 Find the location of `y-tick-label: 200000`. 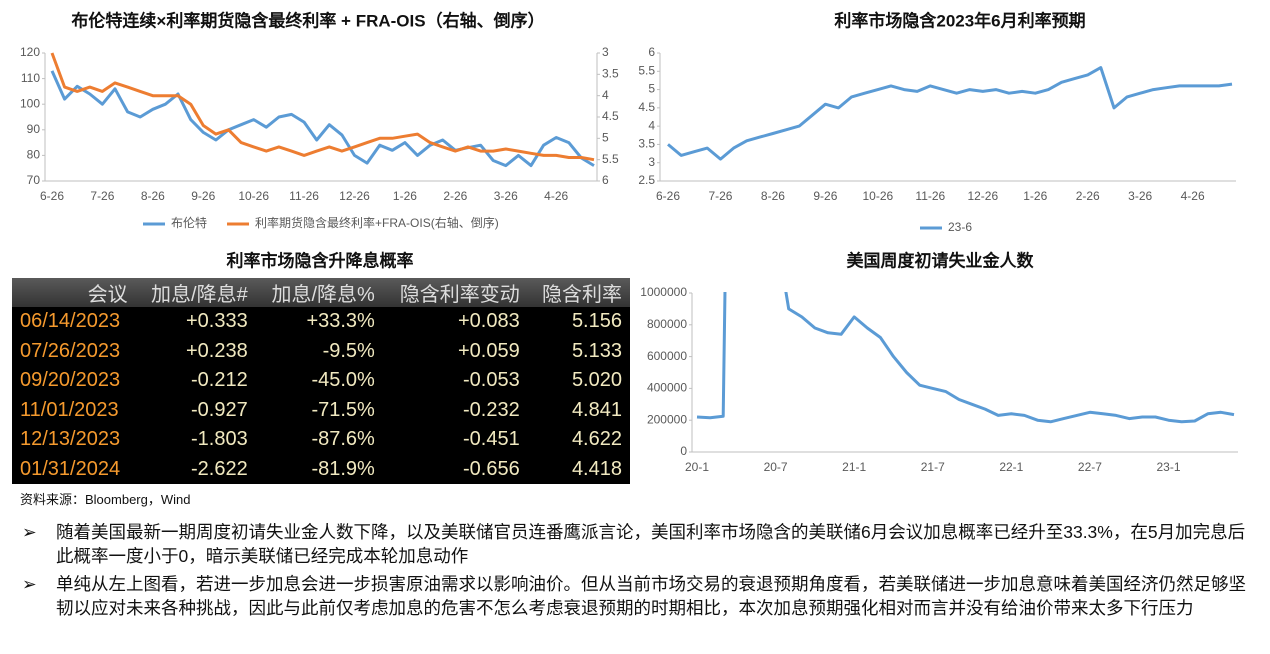

y-tick-label: 200000 is located at coordinates (667, 419).